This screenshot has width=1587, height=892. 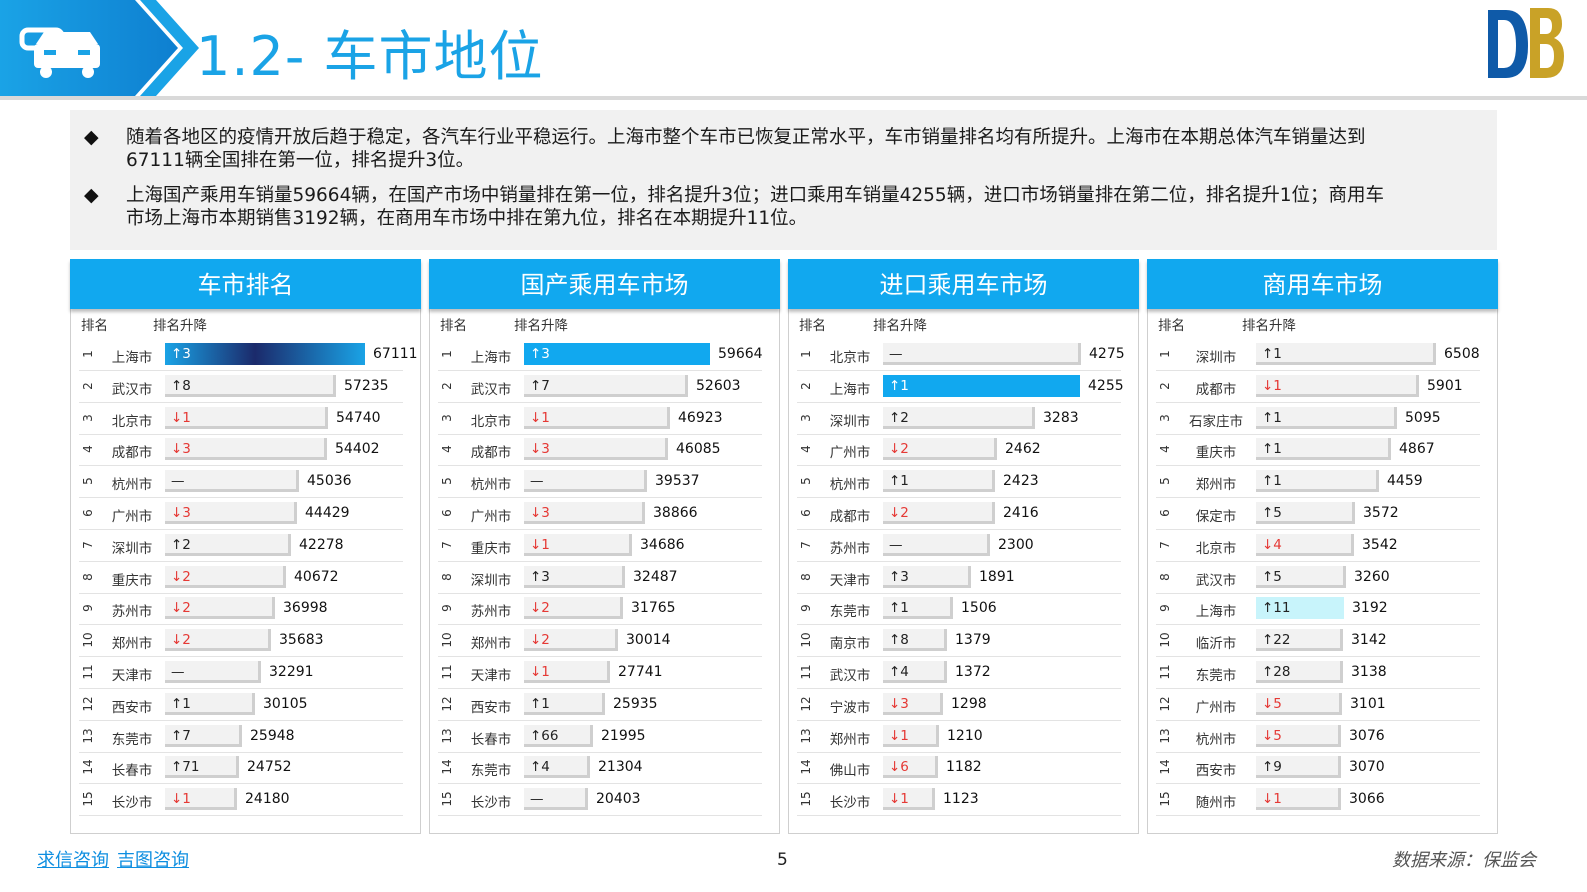 I want to click on table-row: 7 北京市 ↓4 3542, so click(x=1318, y=545).